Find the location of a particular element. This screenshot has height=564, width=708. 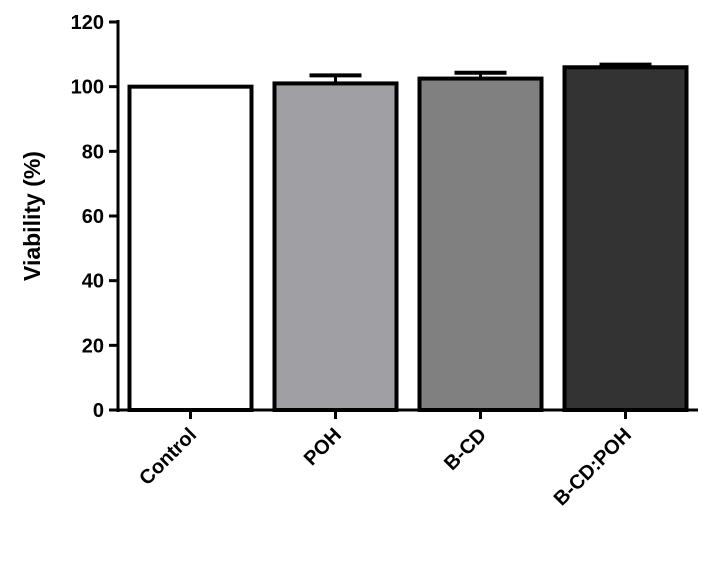

bar-control is located at coordinates (190, 248).